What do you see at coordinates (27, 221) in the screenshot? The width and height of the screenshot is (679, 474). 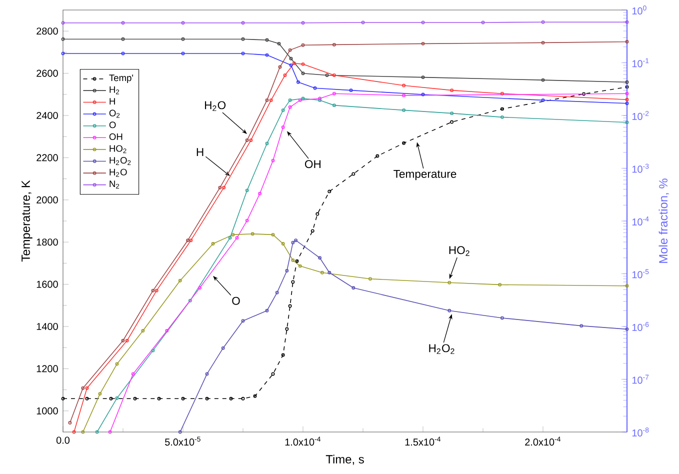 I see `y-axis-title: Temperature, K` at bounding box center [27, 221].